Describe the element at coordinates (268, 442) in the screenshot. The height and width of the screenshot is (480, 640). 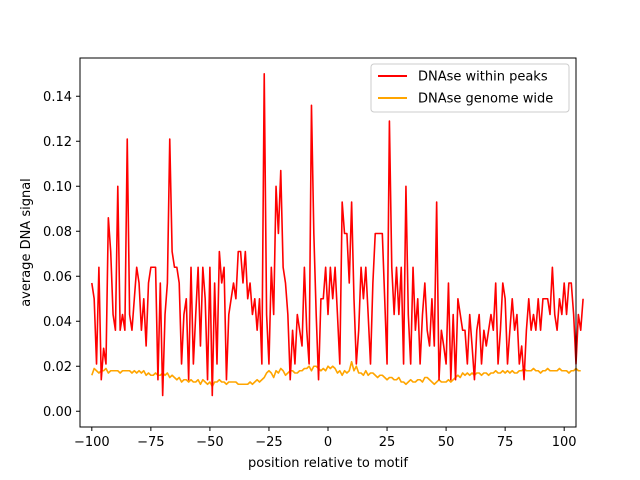
I see `x-tick-label: −25` at that location.